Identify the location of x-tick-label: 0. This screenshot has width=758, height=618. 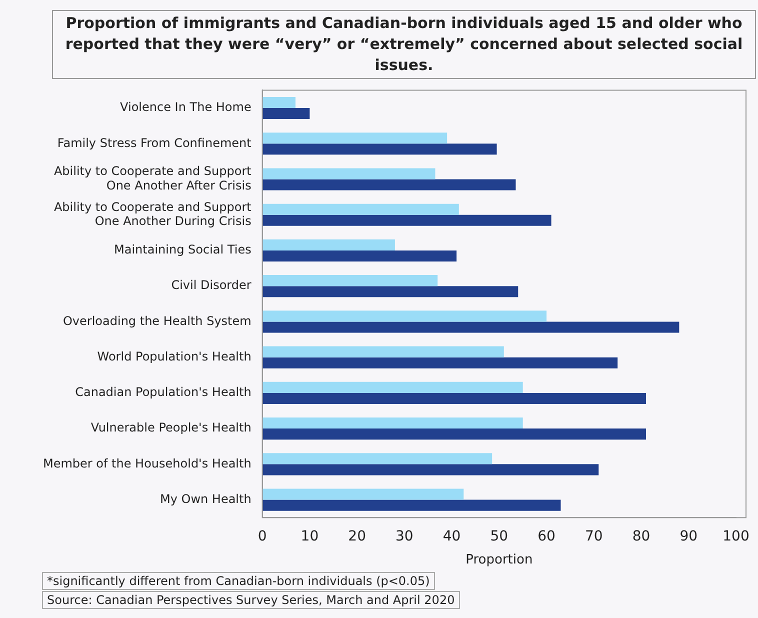
(262, 536).